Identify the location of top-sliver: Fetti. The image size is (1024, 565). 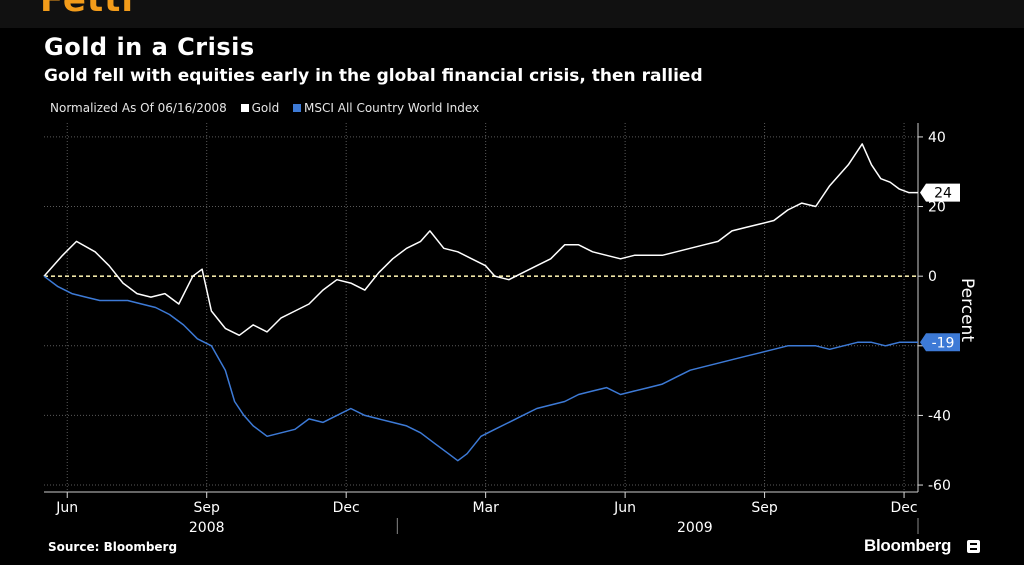
(512, 14).